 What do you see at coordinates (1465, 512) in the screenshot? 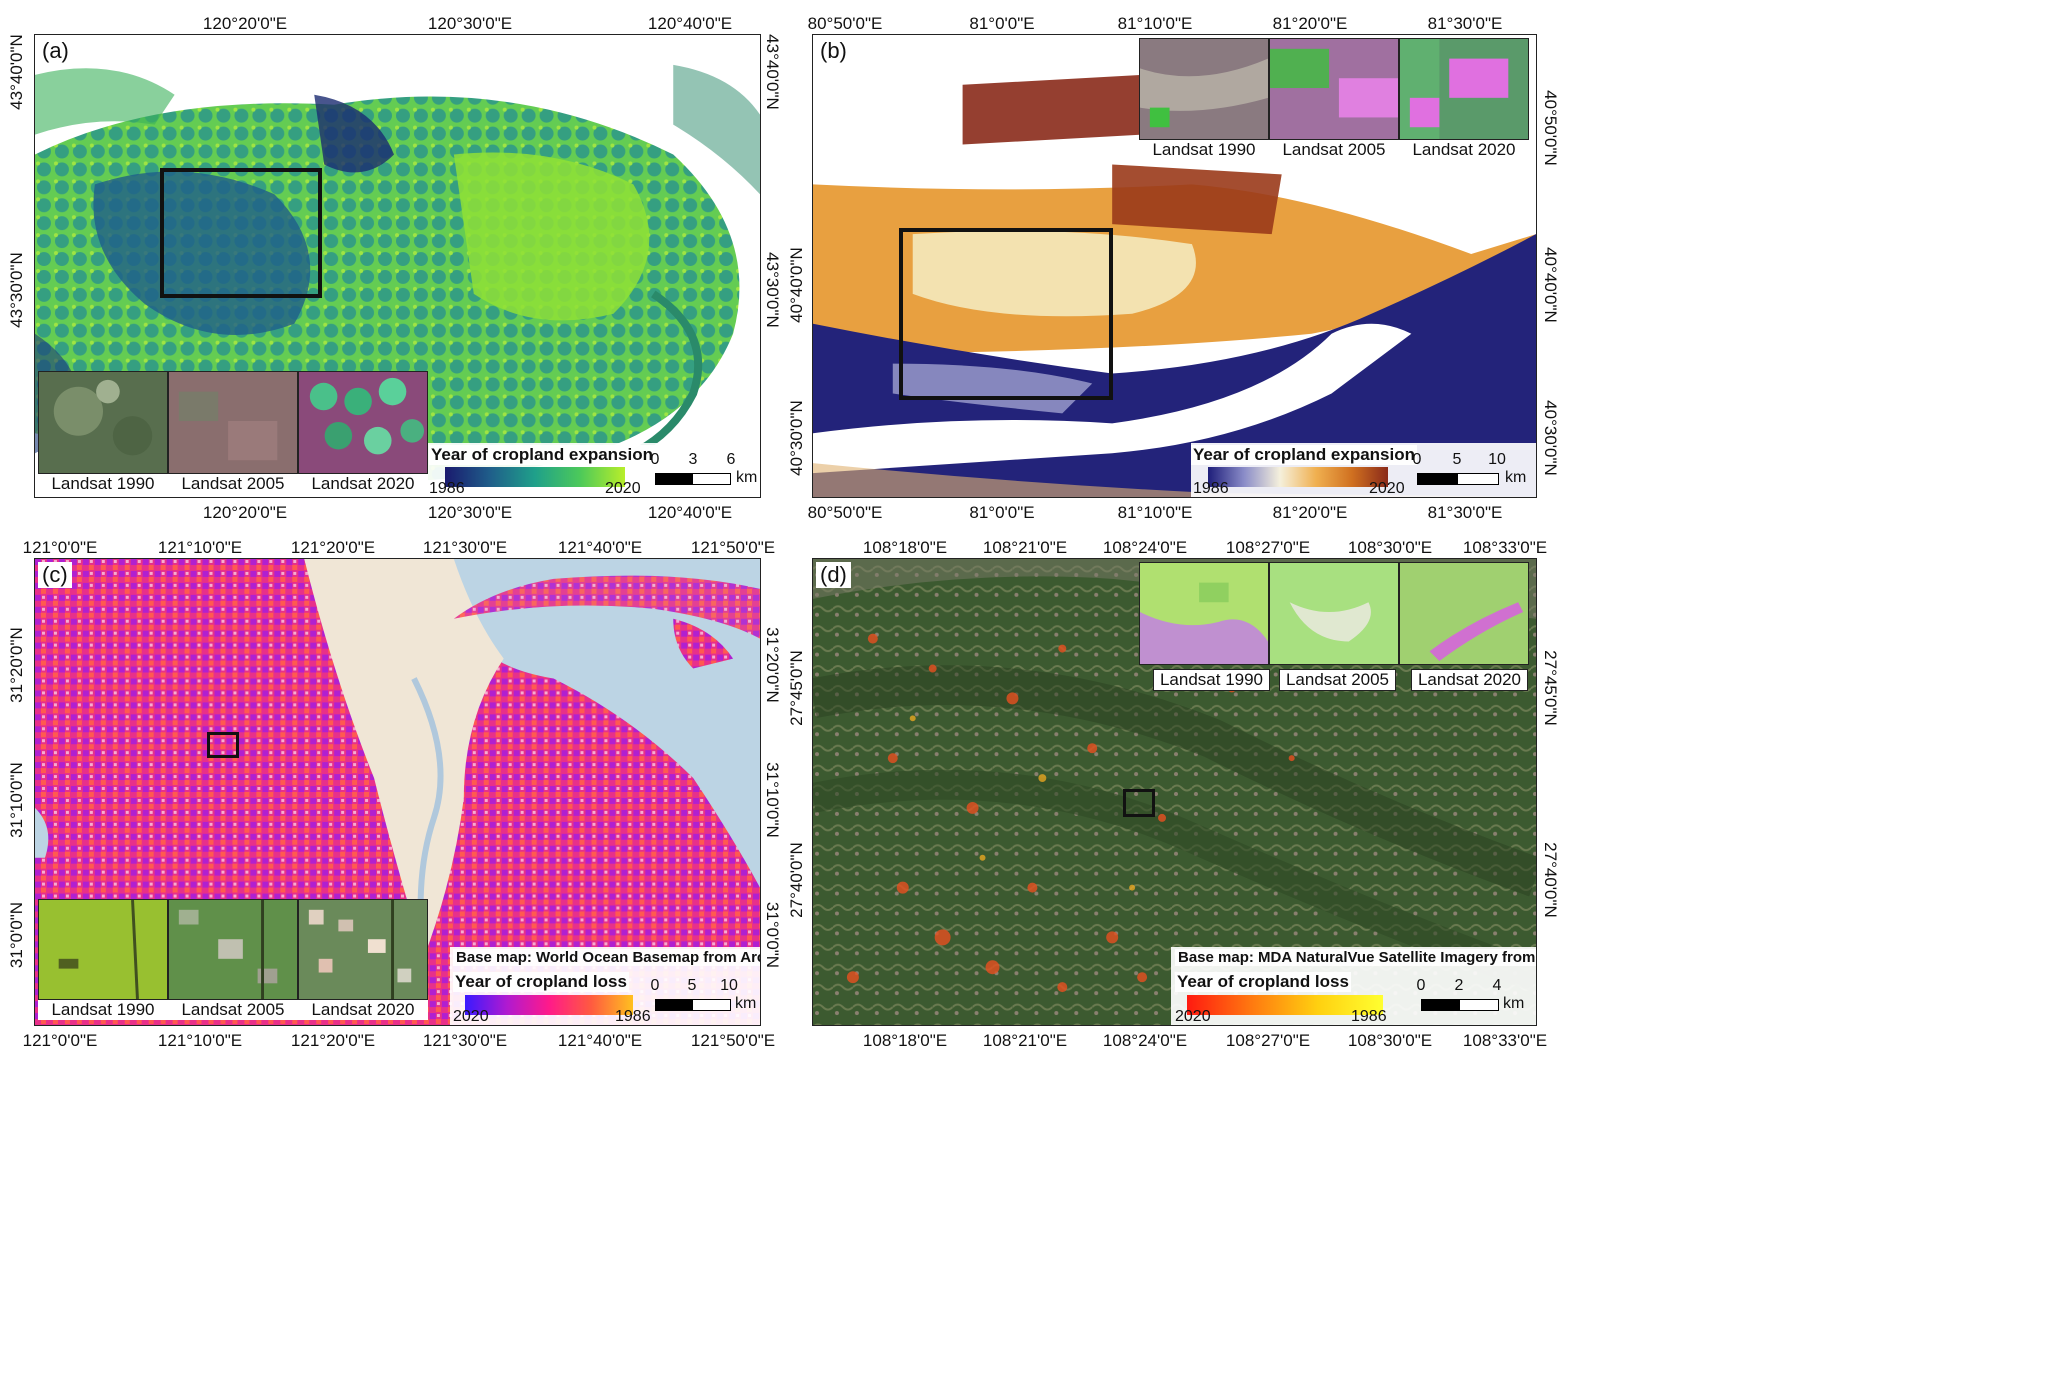
I see `bottom-tick-b-5: 81°30'0"E` at bounding box center [1465, 512].